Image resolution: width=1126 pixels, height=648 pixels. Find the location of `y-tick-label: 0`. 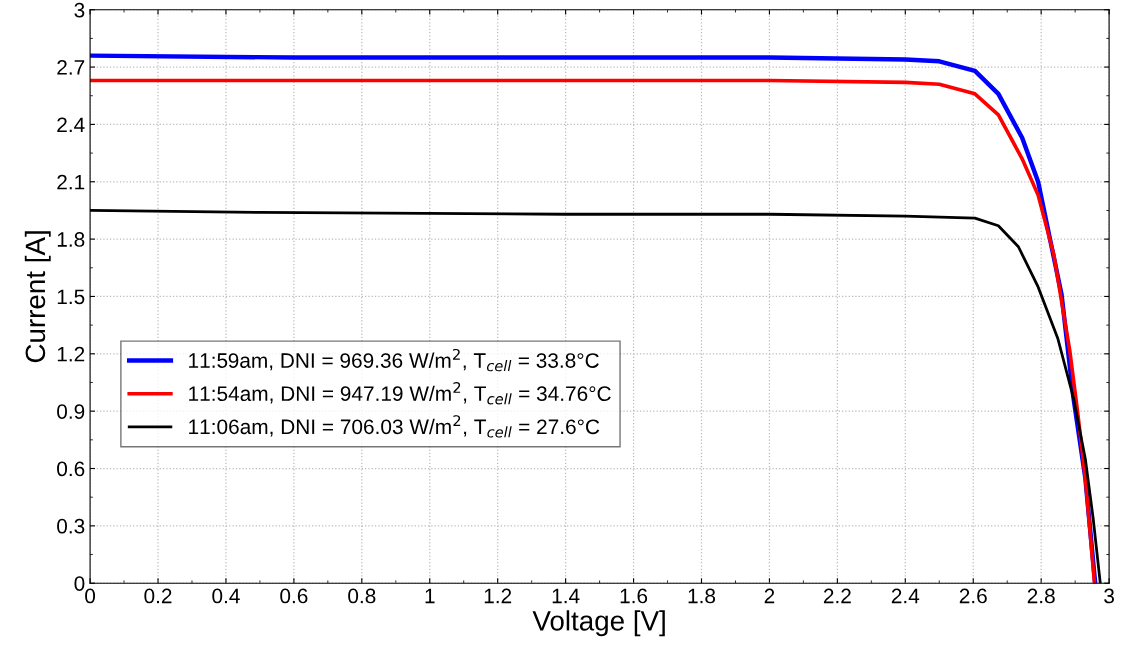

y-tick-label: 0 is located at coordinates (79, 583).